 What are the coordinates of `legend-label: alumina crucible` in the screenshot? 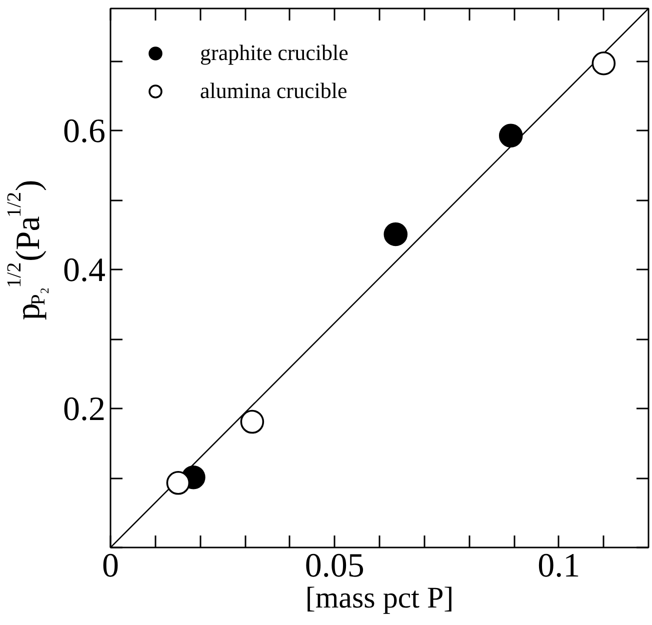 It's located at (274, 91).